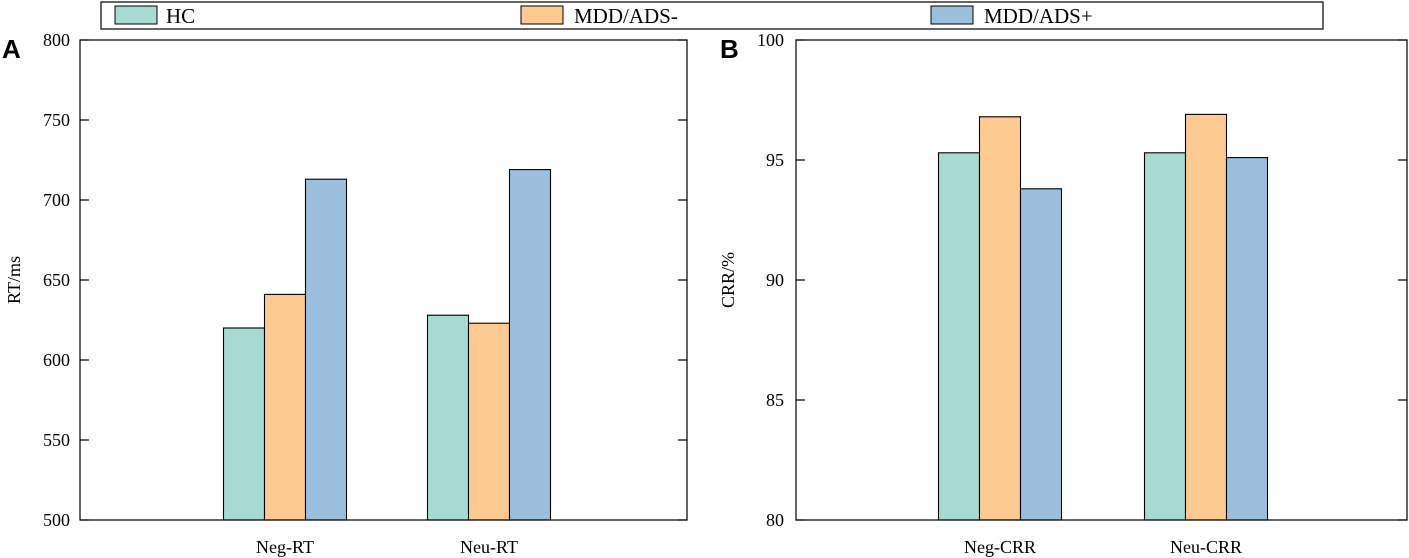 The image size is (1409, 558). What do you see at coordinates (1041, 354) in the screenshot?
I see `bar-b-neg-crr-mdd-ads-plus` at bounding box center [1041, 354].